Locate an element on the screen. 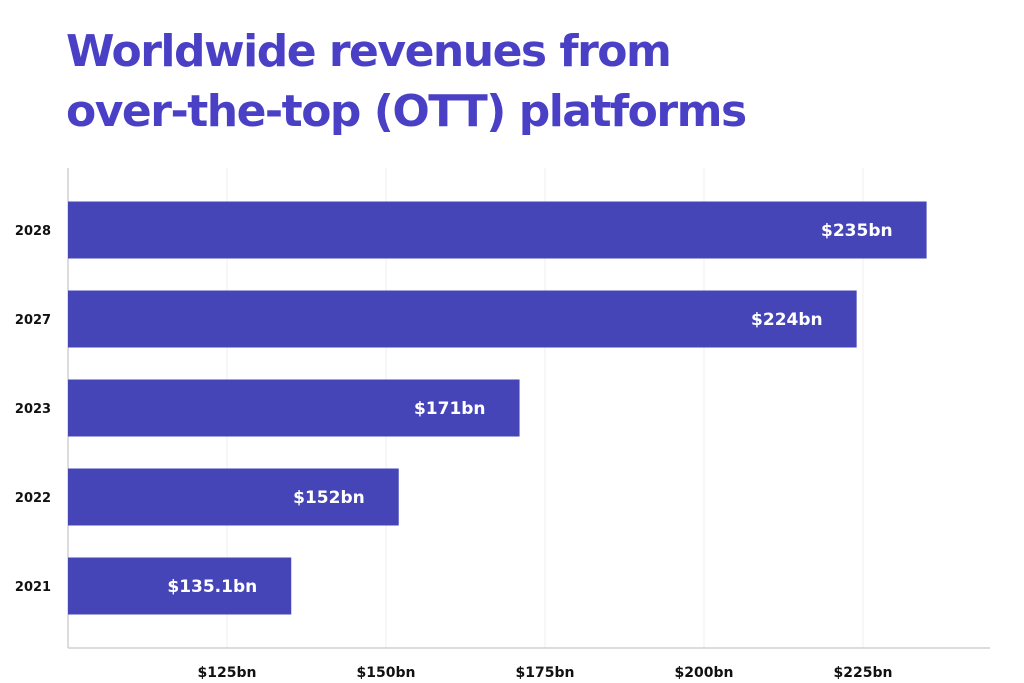 This screenshot has width=1024, height=683. bar-2021 is located at coordinates (180, 586).